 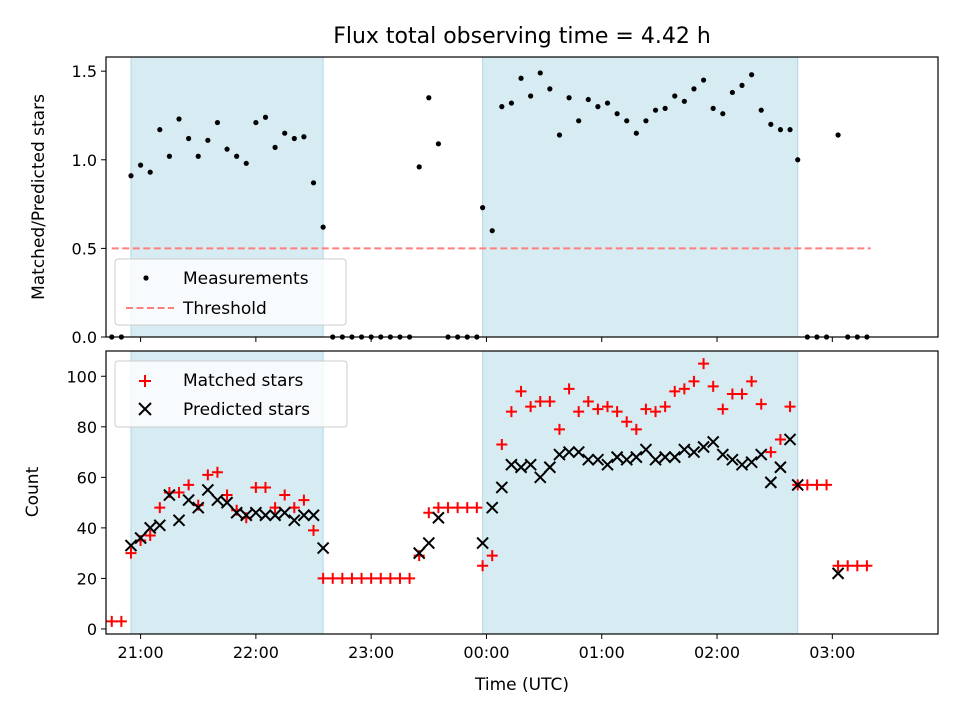 I want to click on y-tick-label: 1.5, so click(x=84, y=71).